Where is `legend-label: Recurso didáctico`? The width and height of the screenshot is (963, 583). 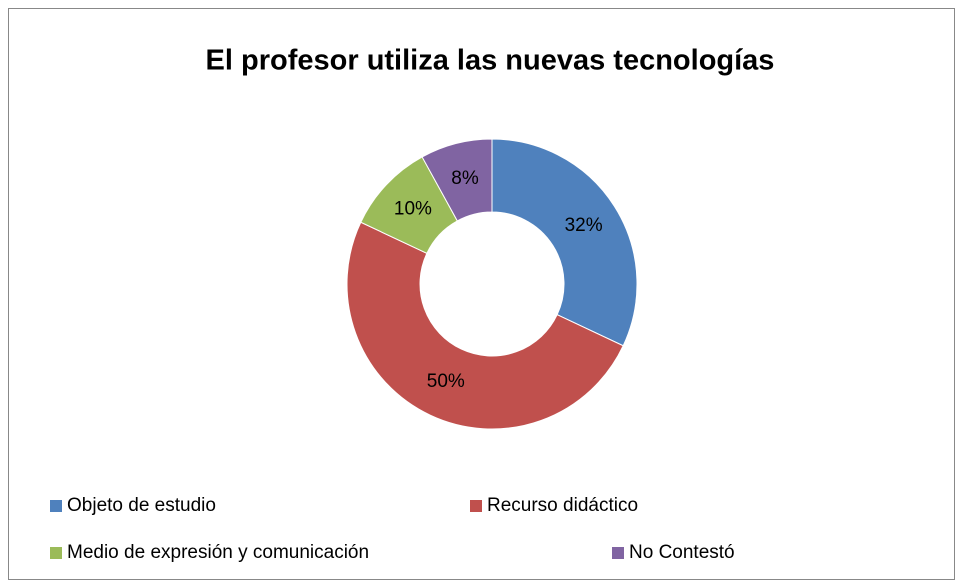 legend-label: Recurso didáctico is located at coordinates (562, 505).